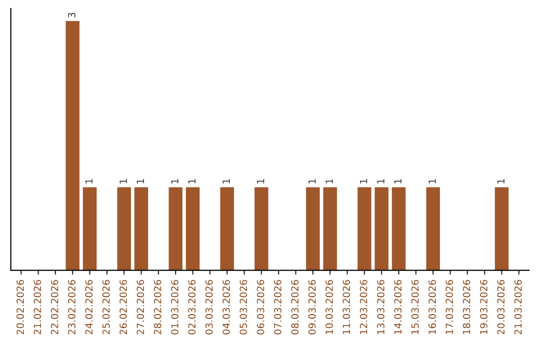 The image size is (540, 340). Describe the element at coordinates (192, 307) in the screenshot. I see `x-tick-label: 02.03.2026` at that location.